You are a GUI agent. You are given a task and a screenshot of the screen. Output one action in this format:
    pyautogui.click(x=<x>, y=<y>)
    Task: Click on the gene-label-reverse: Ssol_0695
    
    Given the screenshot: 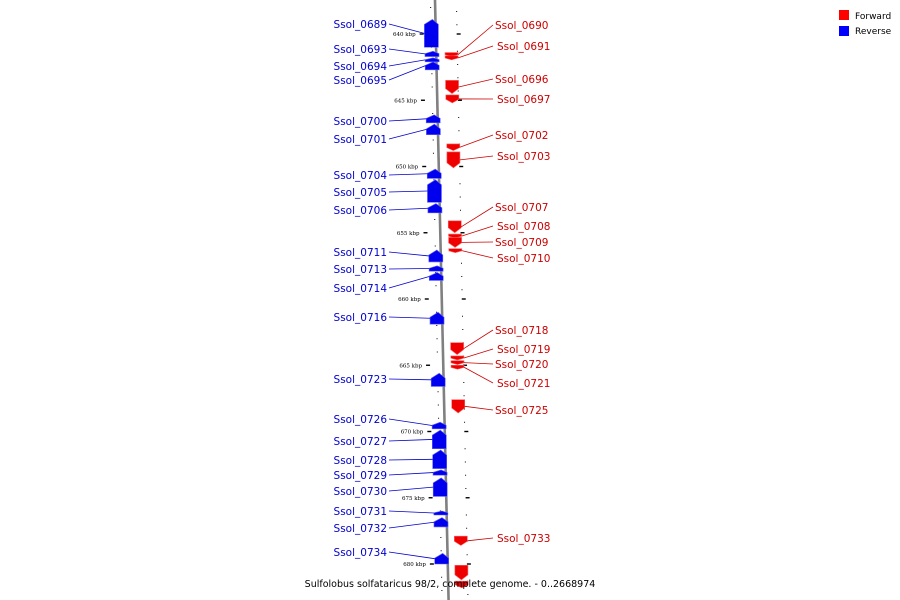 What is the action you would take?
    pyautogui.click(x=360, y=81)
    